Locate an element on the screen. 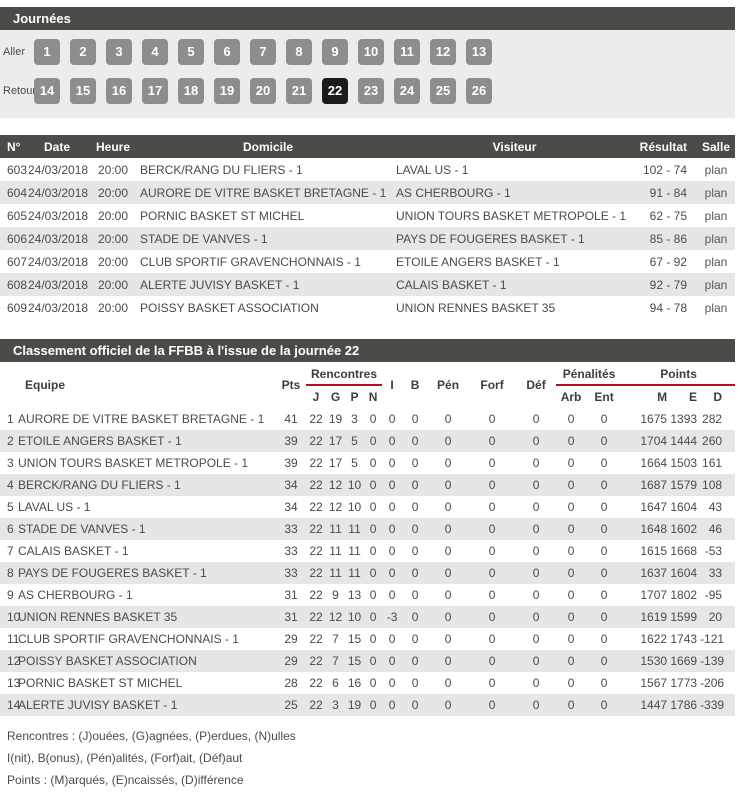 The height and width of the screenshot is (798, 741). stat-m: 1447 is located at coordinates (654, 705).